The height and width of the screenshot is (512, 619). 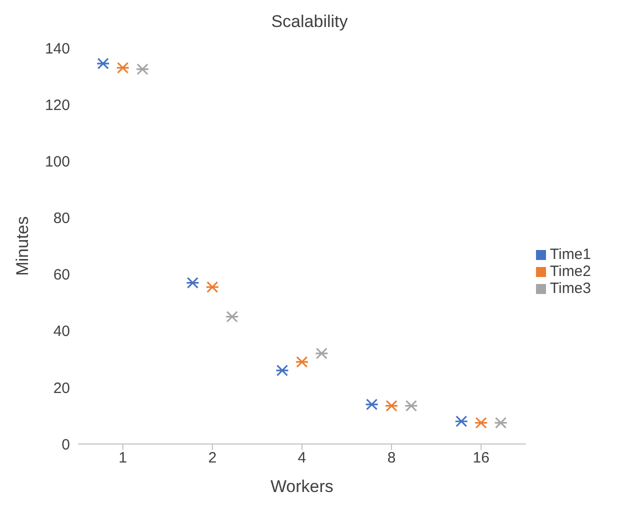 What do you see at coordinates (302, 458) in the screenshot?
I see `x-tick-label: 4` at bounding box center [302, 458].